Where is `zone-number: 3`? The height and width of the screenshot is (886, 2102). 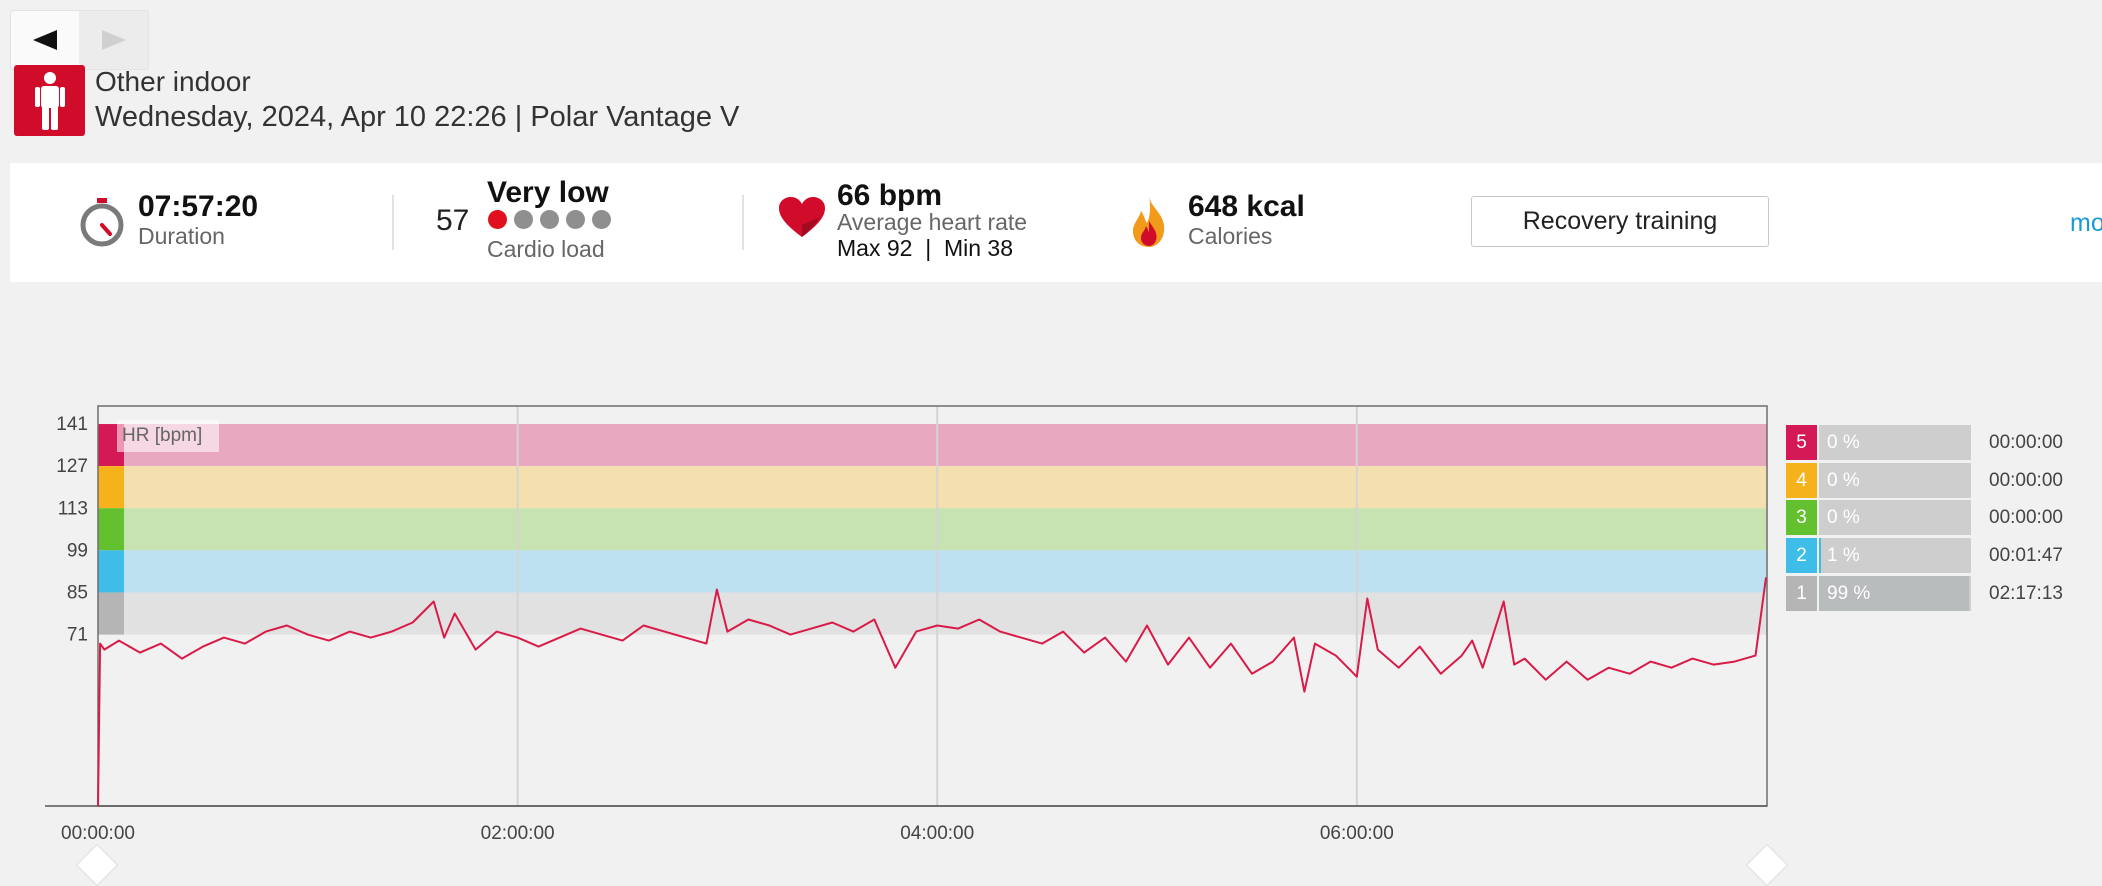 zone-number: 3 is located at coordinates (1801, 517).